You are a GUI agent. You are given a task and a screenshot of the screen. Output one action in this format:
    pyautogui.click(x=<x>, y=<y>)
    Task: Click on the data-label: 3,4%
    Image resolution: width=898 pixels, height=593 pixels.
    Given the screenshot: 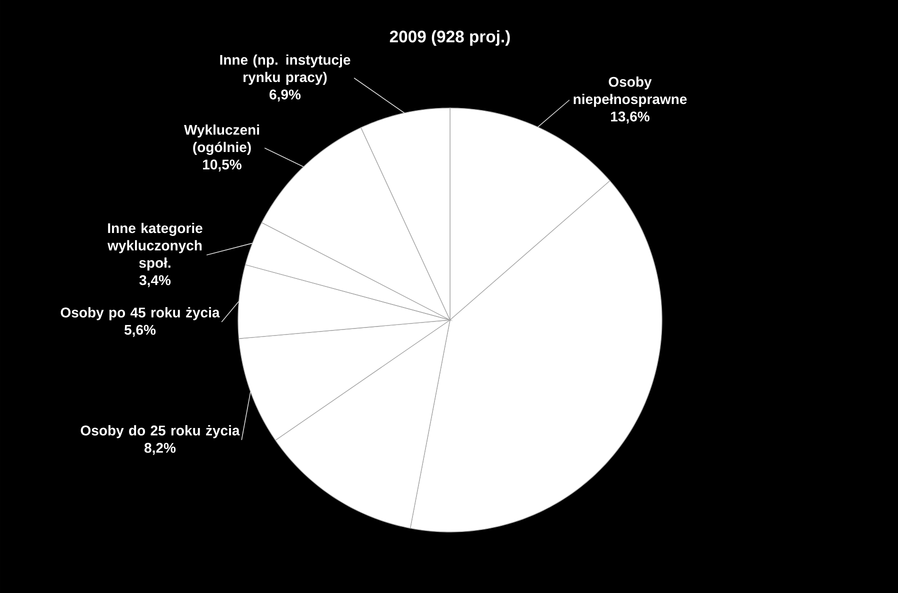 What is the action you would take?
    pyautogui.click(x=155, y=281)
    